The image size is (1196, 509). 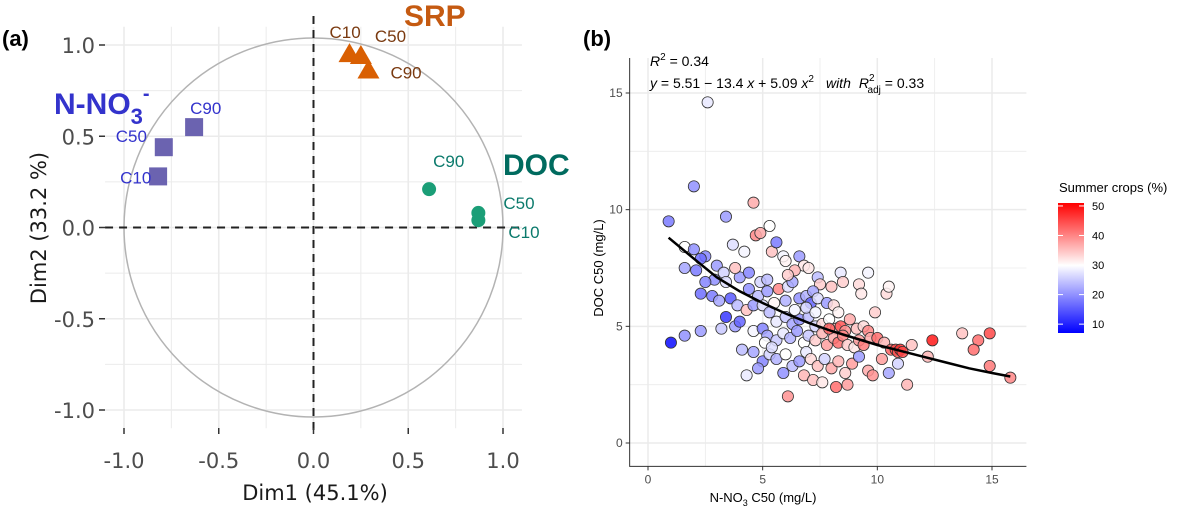 What do you see at coordinates (478, 220) in the screenshot?
I see `circle-marker-c10` at bounding box center [478, 220].